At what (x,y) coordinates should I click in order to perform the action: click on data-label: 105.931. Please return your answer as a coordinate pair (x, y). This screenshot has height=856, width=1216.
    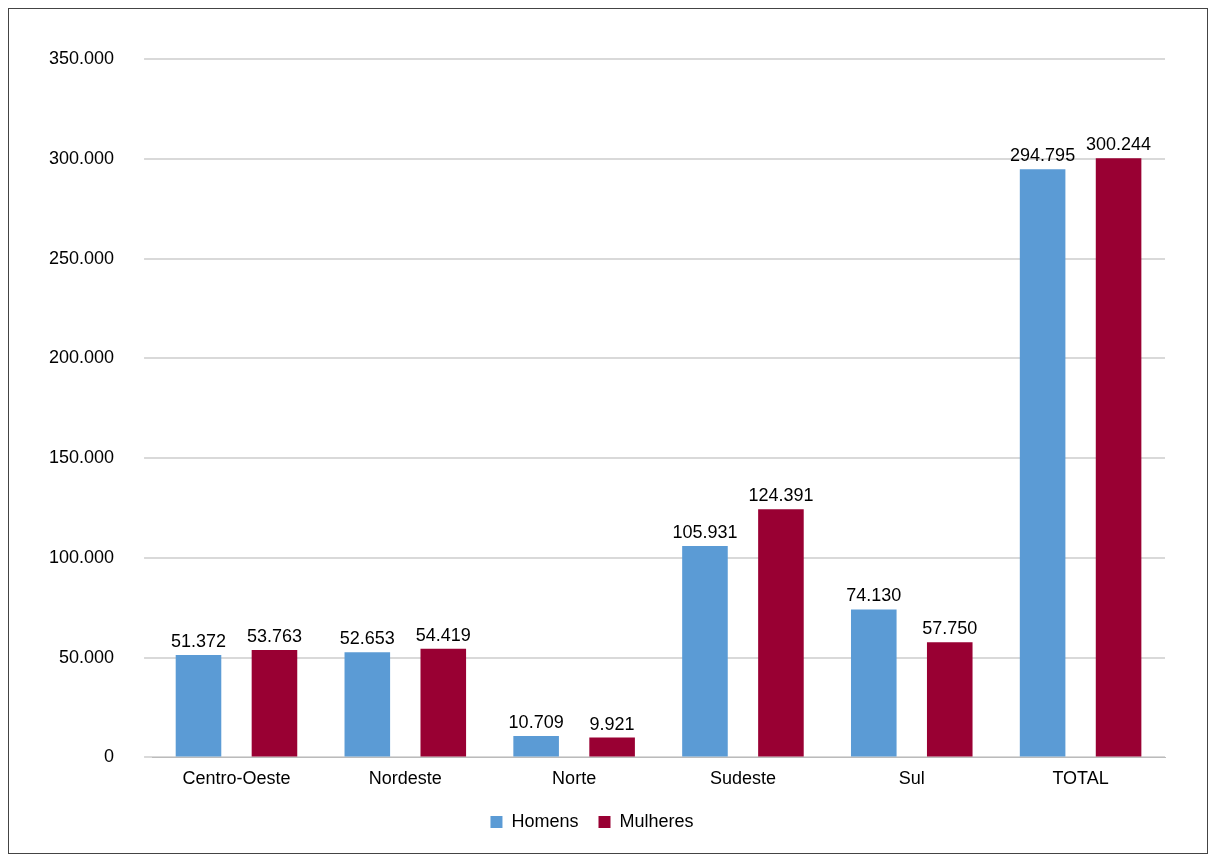
    Looking at the image, I should click on (705, 531).